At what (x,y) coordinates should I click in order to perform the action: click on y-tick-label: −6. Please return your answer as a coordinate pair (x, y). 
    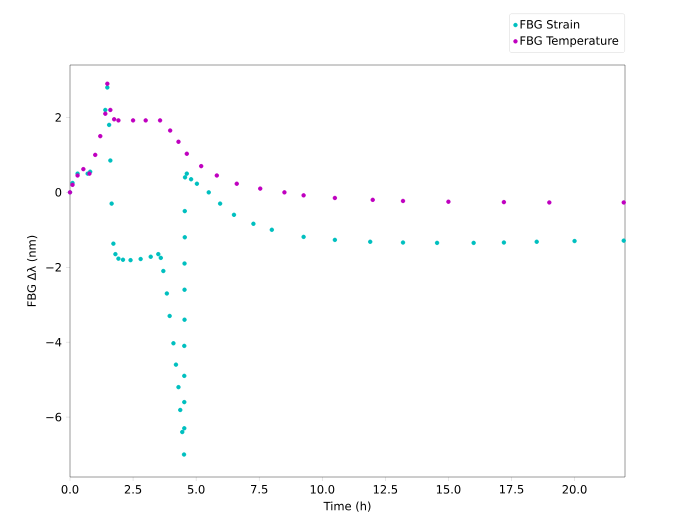
    Looking at the image, I should click on (54, 417).